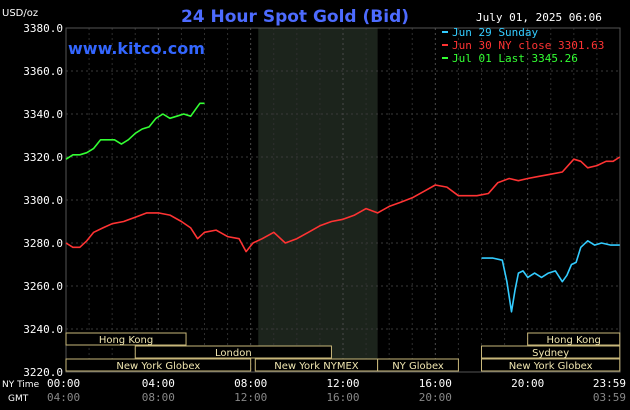 The width and height of the screenshot is (630, 410). I want to click on x-tick-label-gmt: 03:59, so click(609, 397).